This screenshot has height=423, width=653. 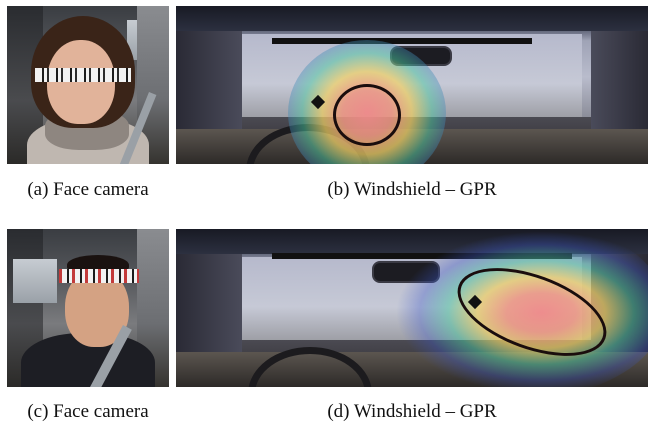 I want to click on sun-visor, so click(x=412, y=19).